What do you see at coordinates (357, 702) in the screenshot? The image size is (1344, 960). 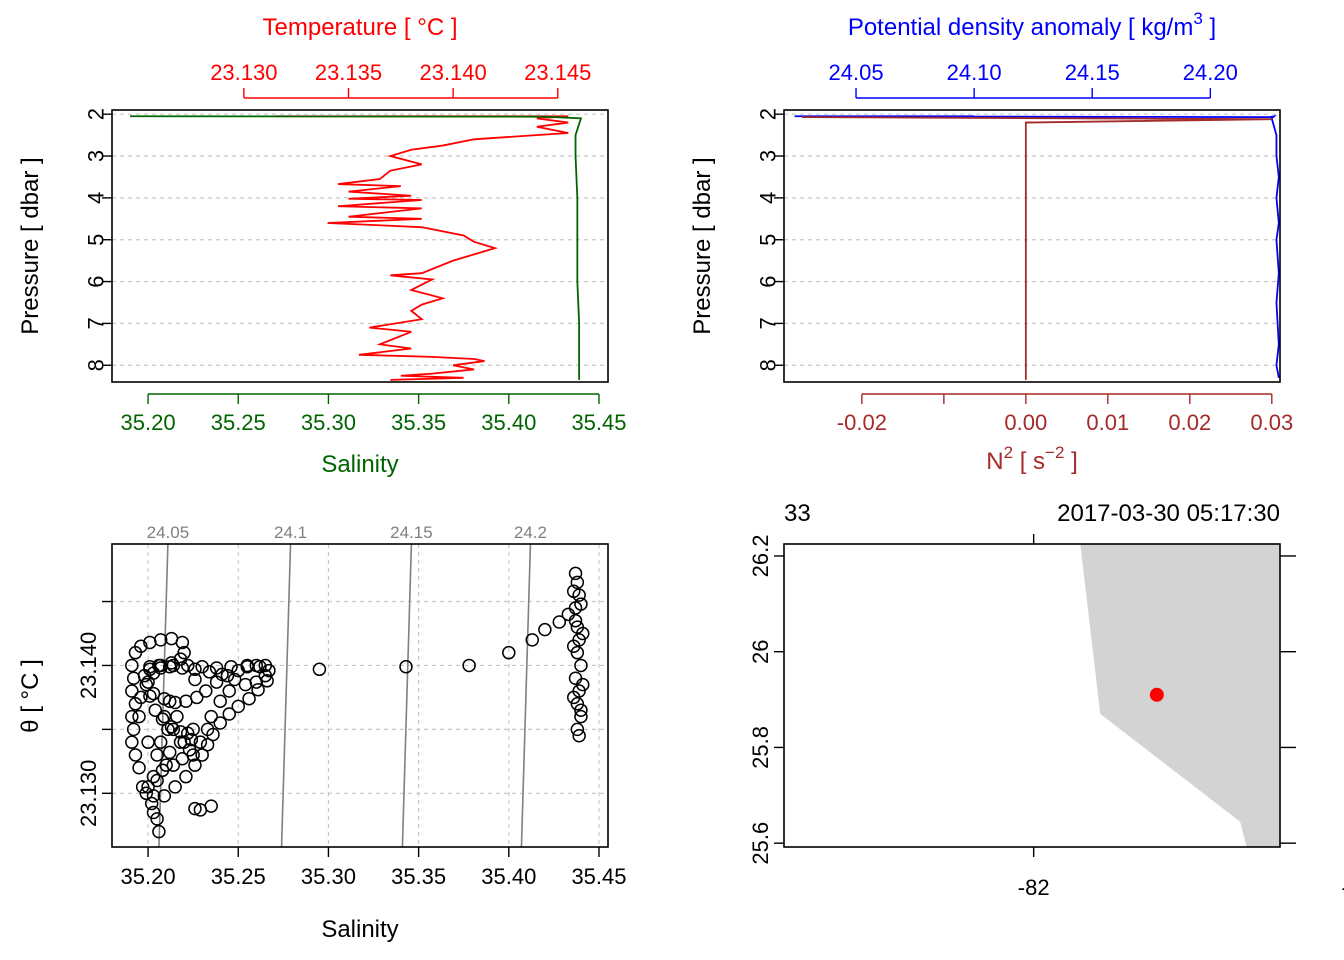 I see `ts-diagram-points` at bounding box center [357, 702].